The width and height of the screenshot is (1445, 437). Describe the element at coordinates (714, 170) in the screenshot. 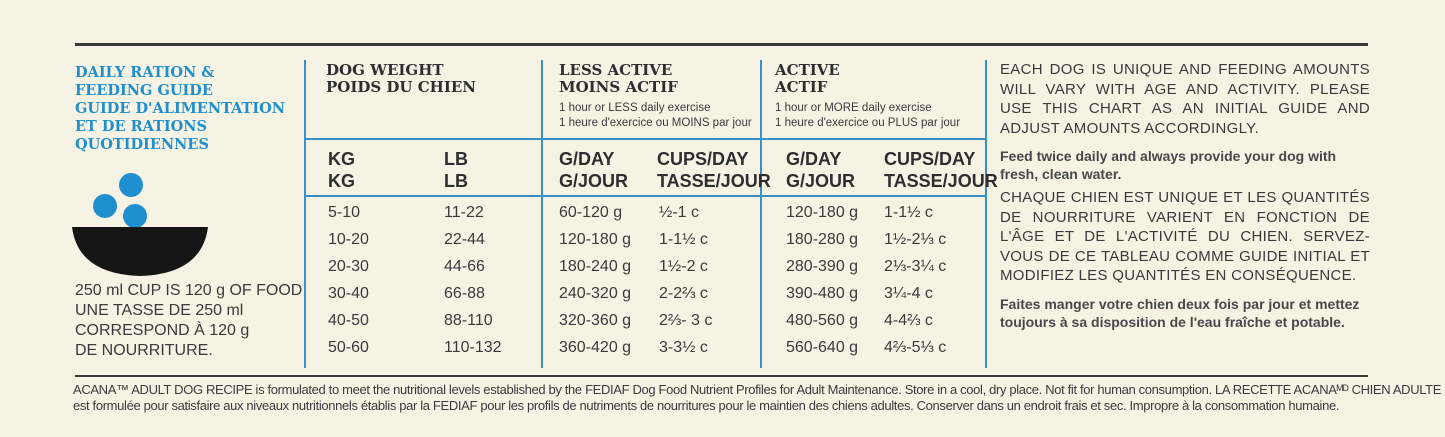

I see `less-cups-header: CUPS/DAY TASSE/JOUR` at that location.